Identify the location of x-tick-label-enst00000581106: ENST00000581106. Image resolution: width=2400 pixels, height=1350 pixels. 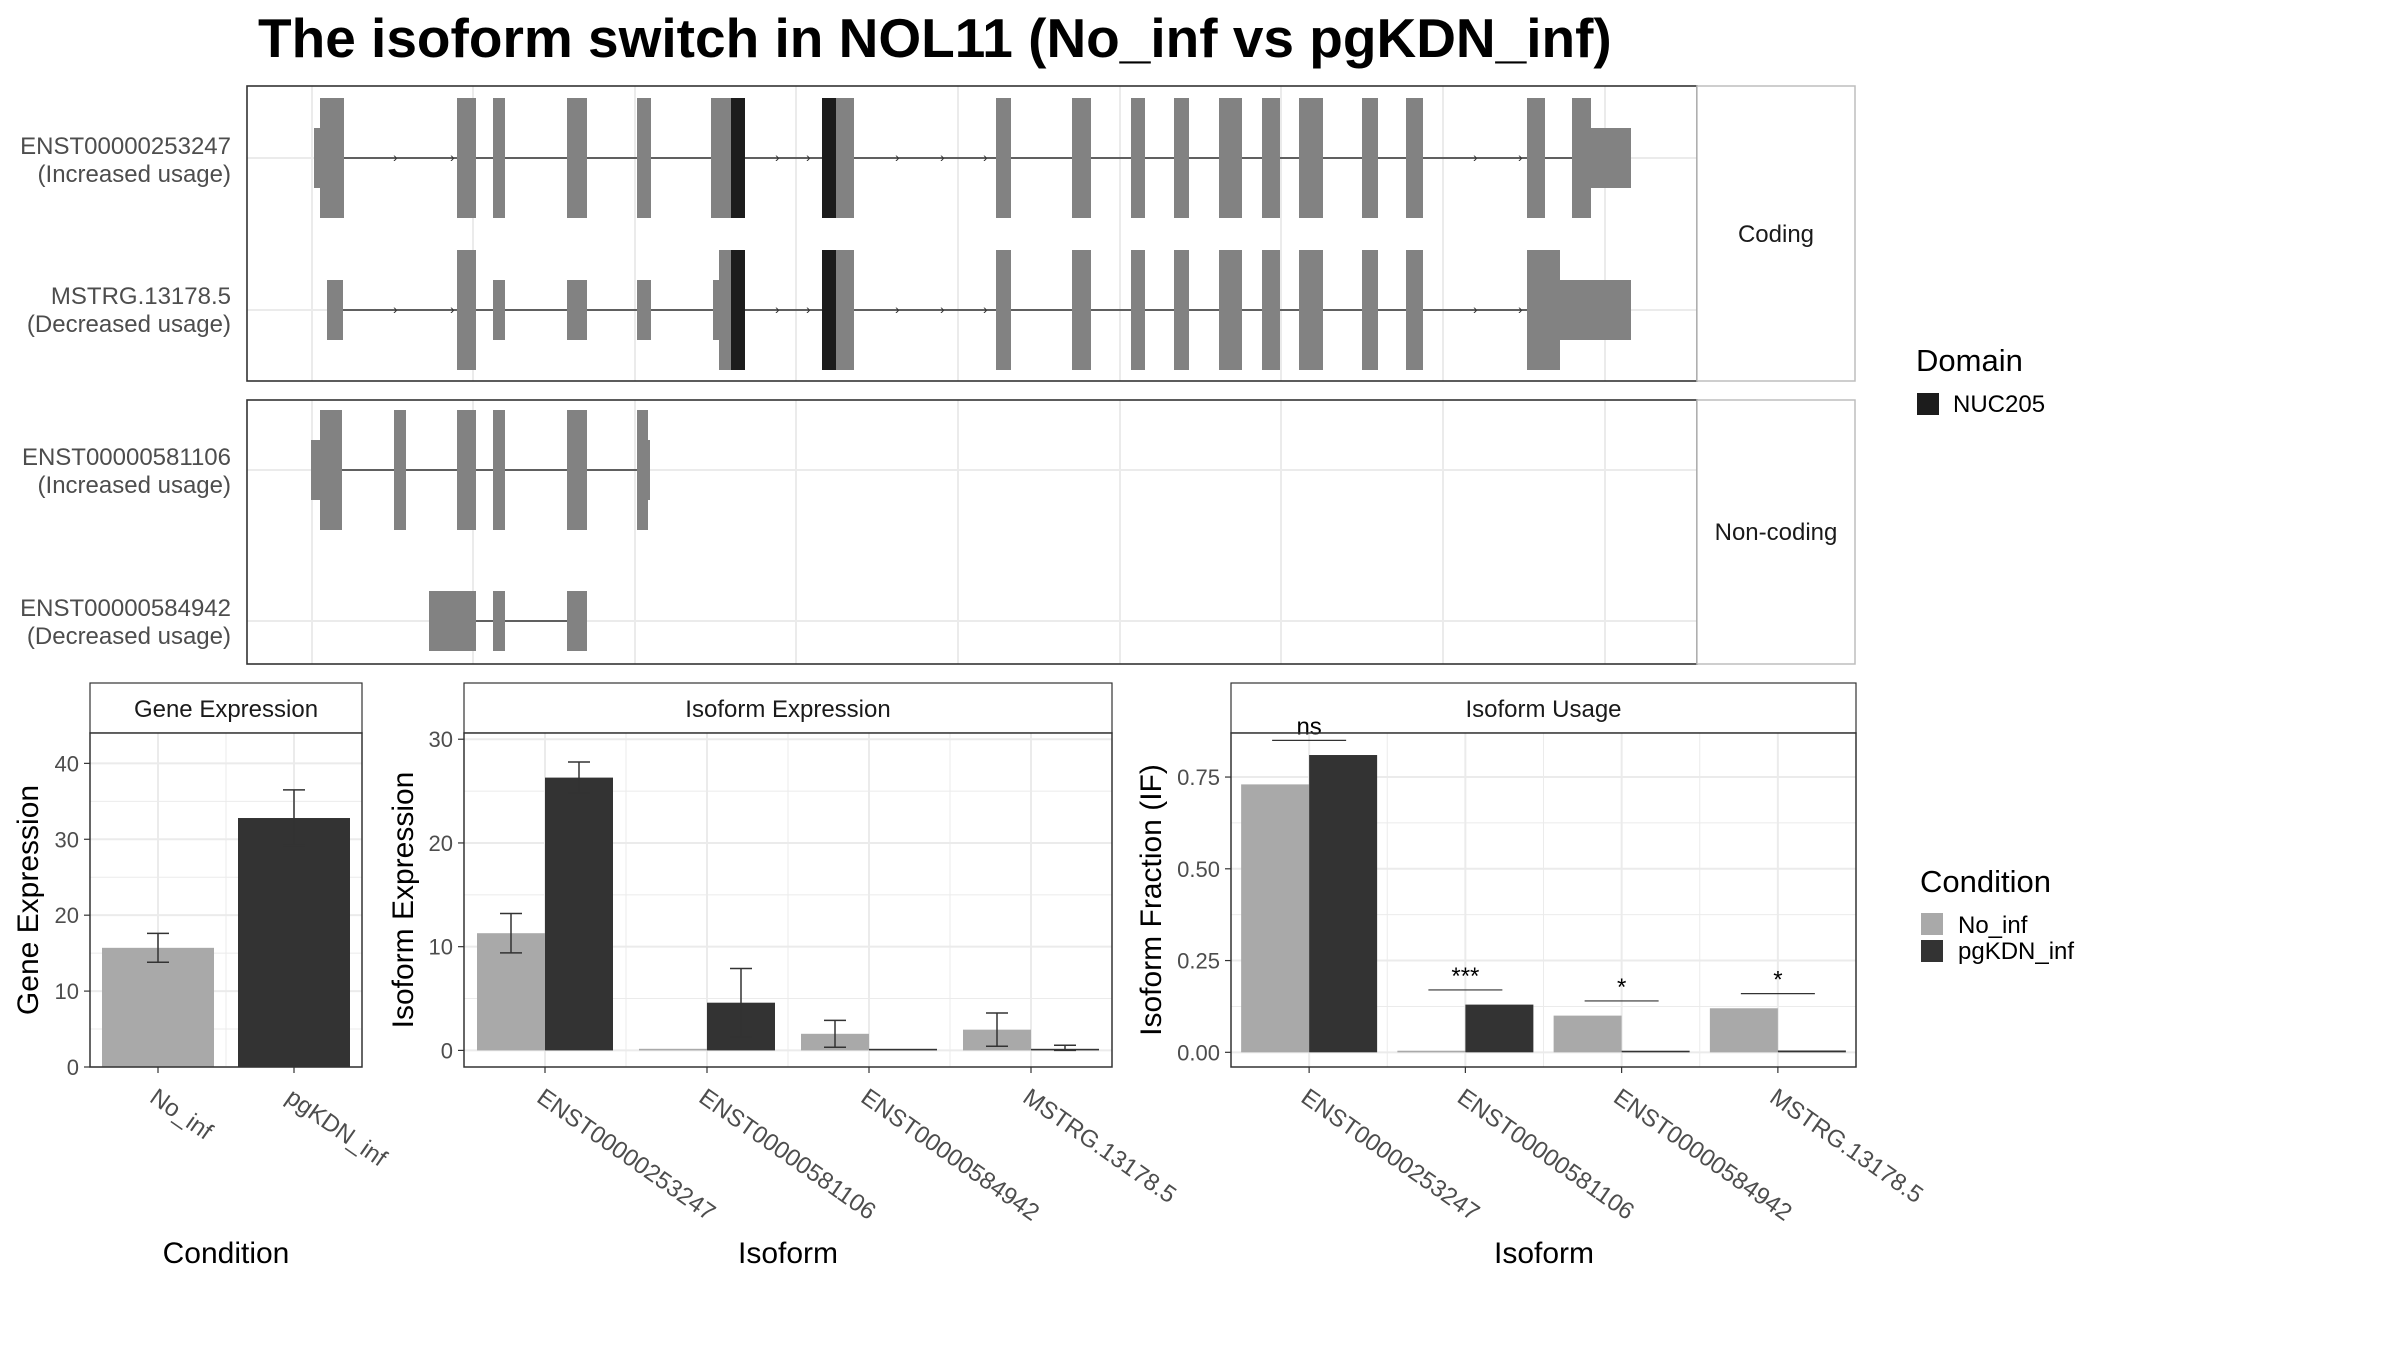
(787, 1155).